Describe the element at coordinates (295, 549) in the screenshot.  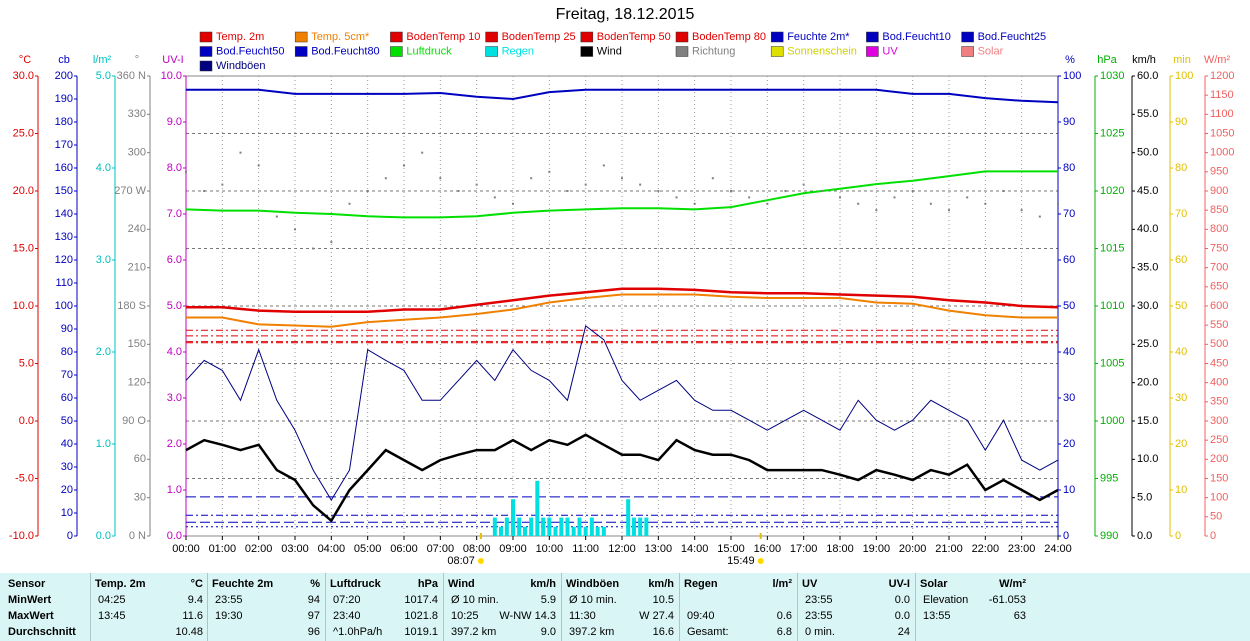
I see `x-tick-label: 03:00` at that location.